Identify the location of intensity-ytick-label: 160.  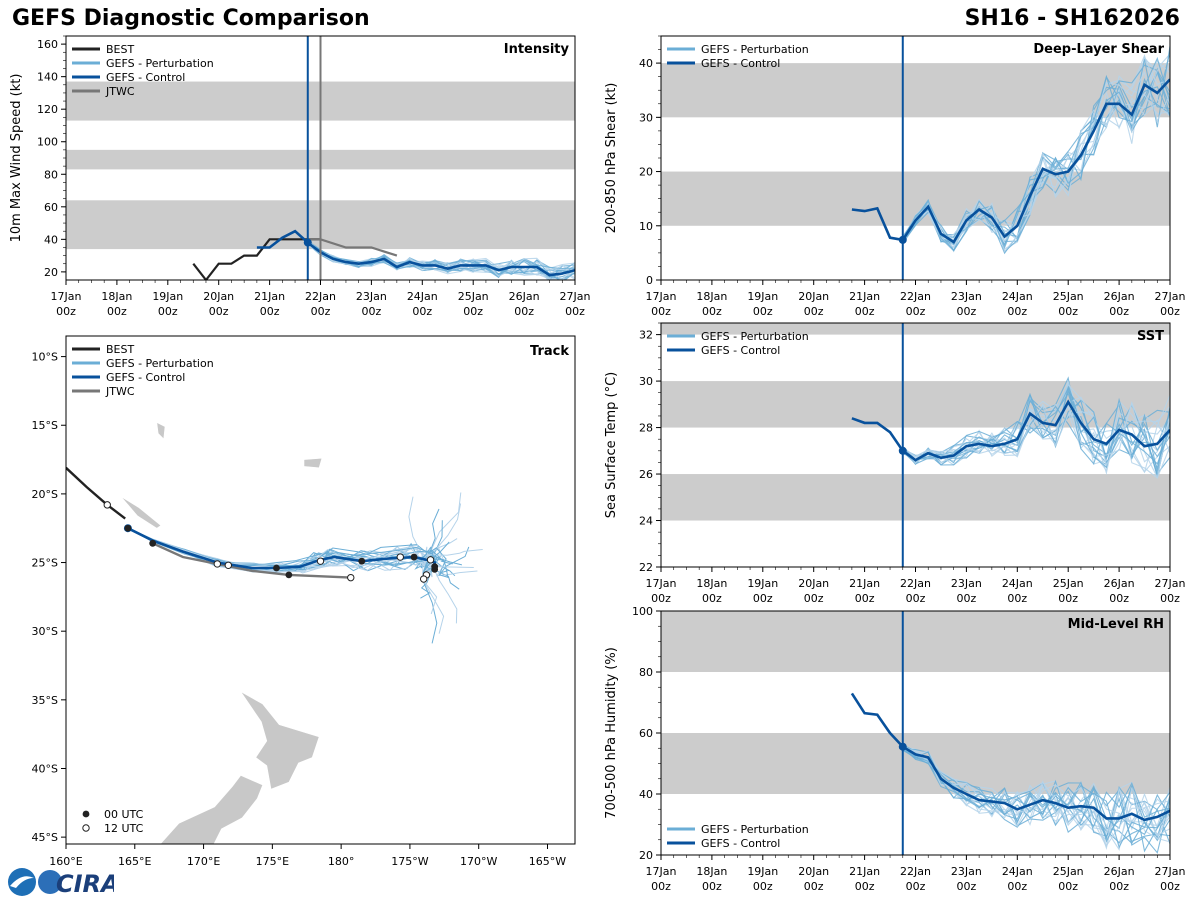
(47, 44).